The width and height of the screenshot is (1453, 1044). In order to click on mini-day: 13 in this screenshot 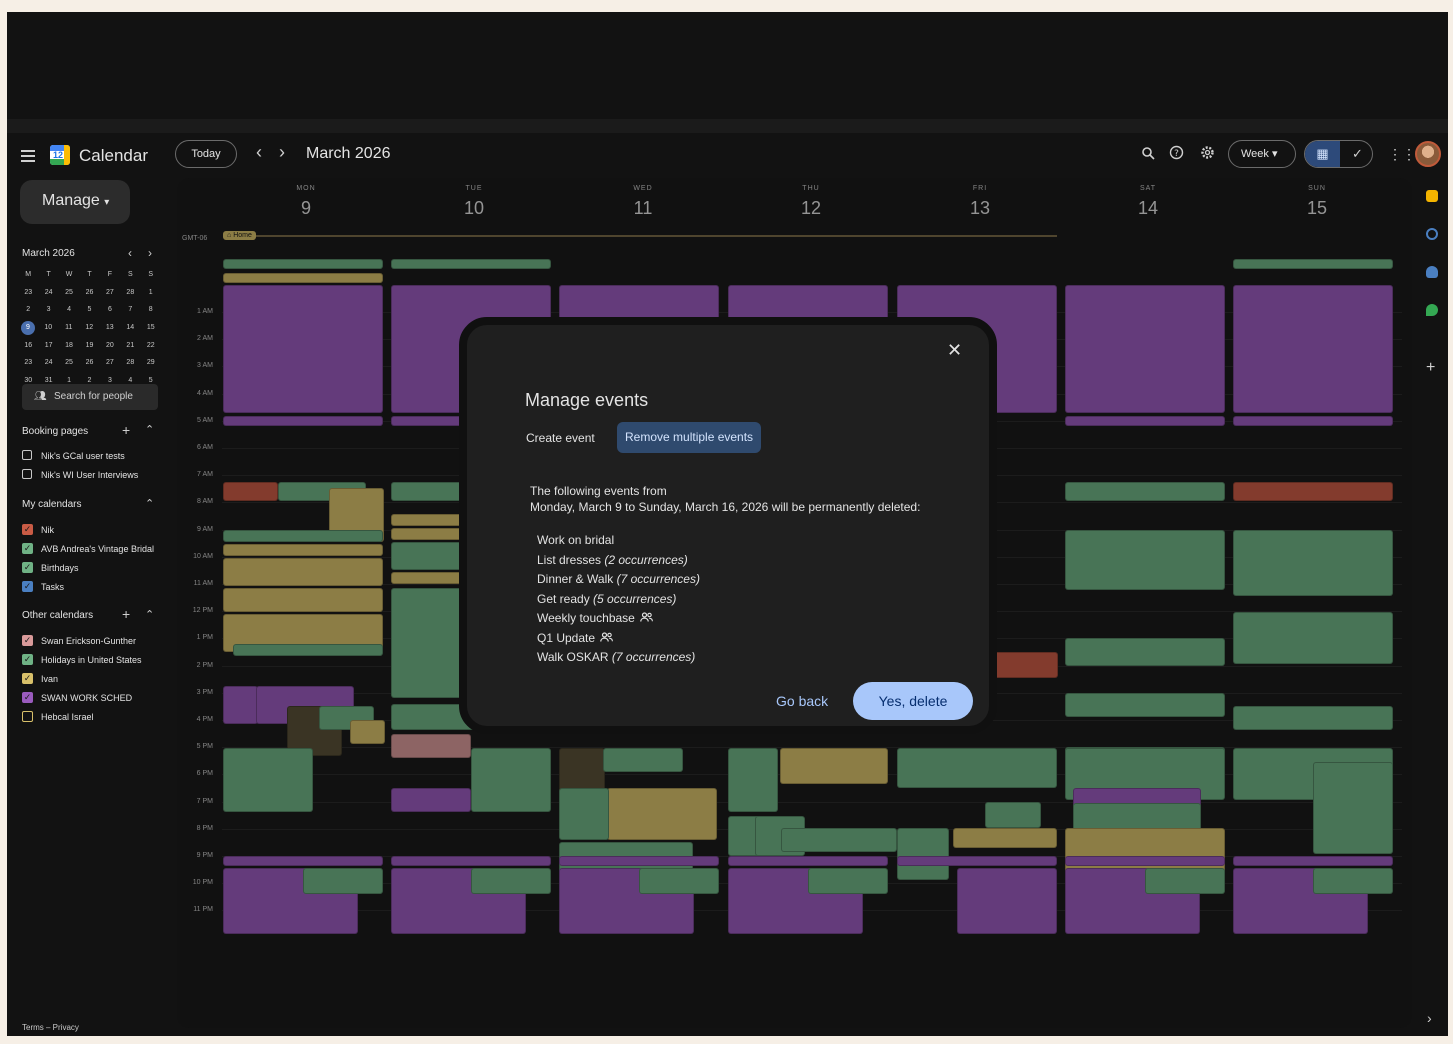, I will do `click(109, 328)`.